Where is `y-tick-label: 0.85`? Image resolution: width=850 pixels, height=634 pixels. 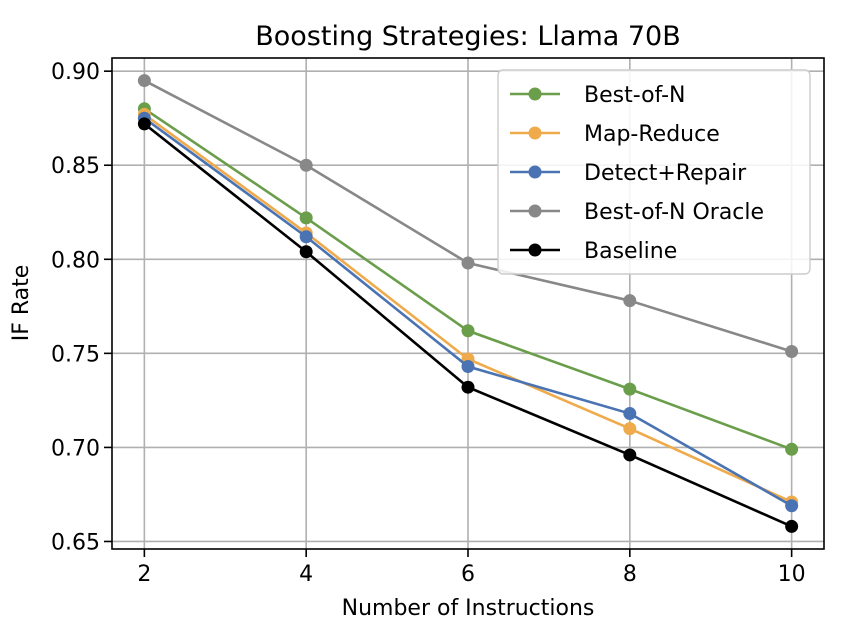
y-tick-label: 0.85 is located at coordinates (75, 166).